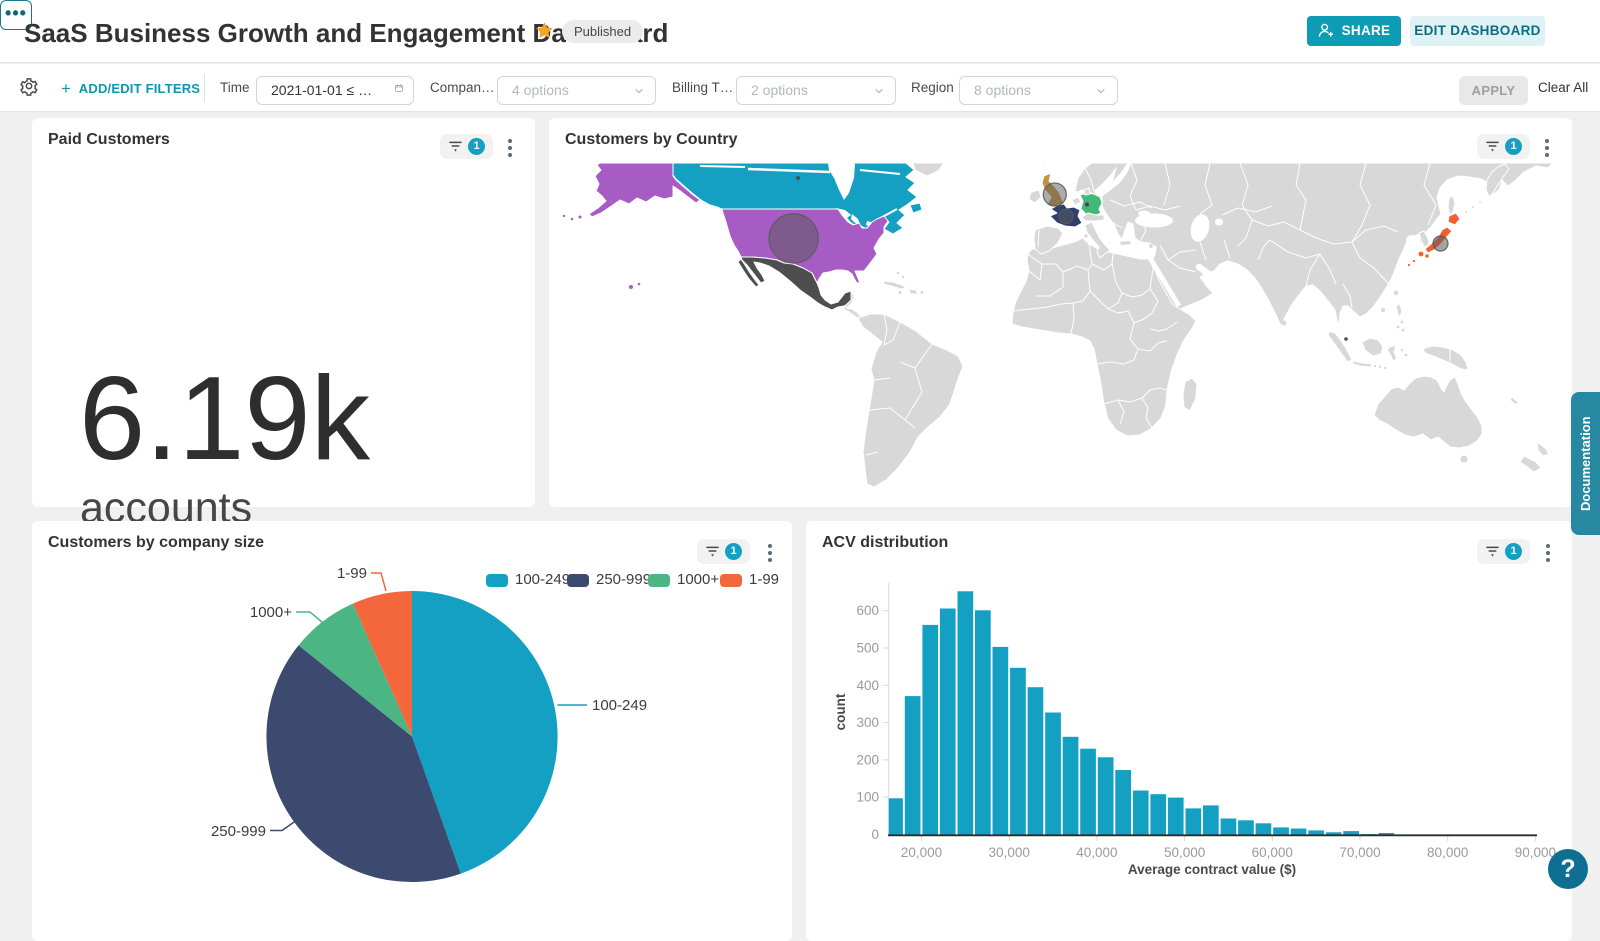 The width and height of the screenshot is (1600, 941). I want to click on svg-text: 0, so click(875, 834).